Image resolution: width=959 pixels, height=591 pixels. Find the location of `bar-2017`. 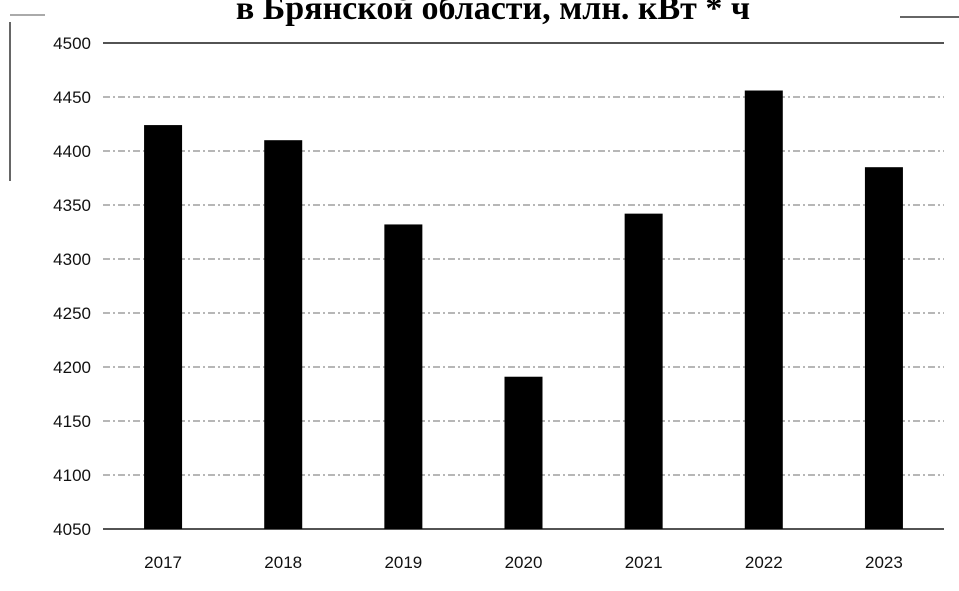

bar-2017 is located at coordinates (163, 327).